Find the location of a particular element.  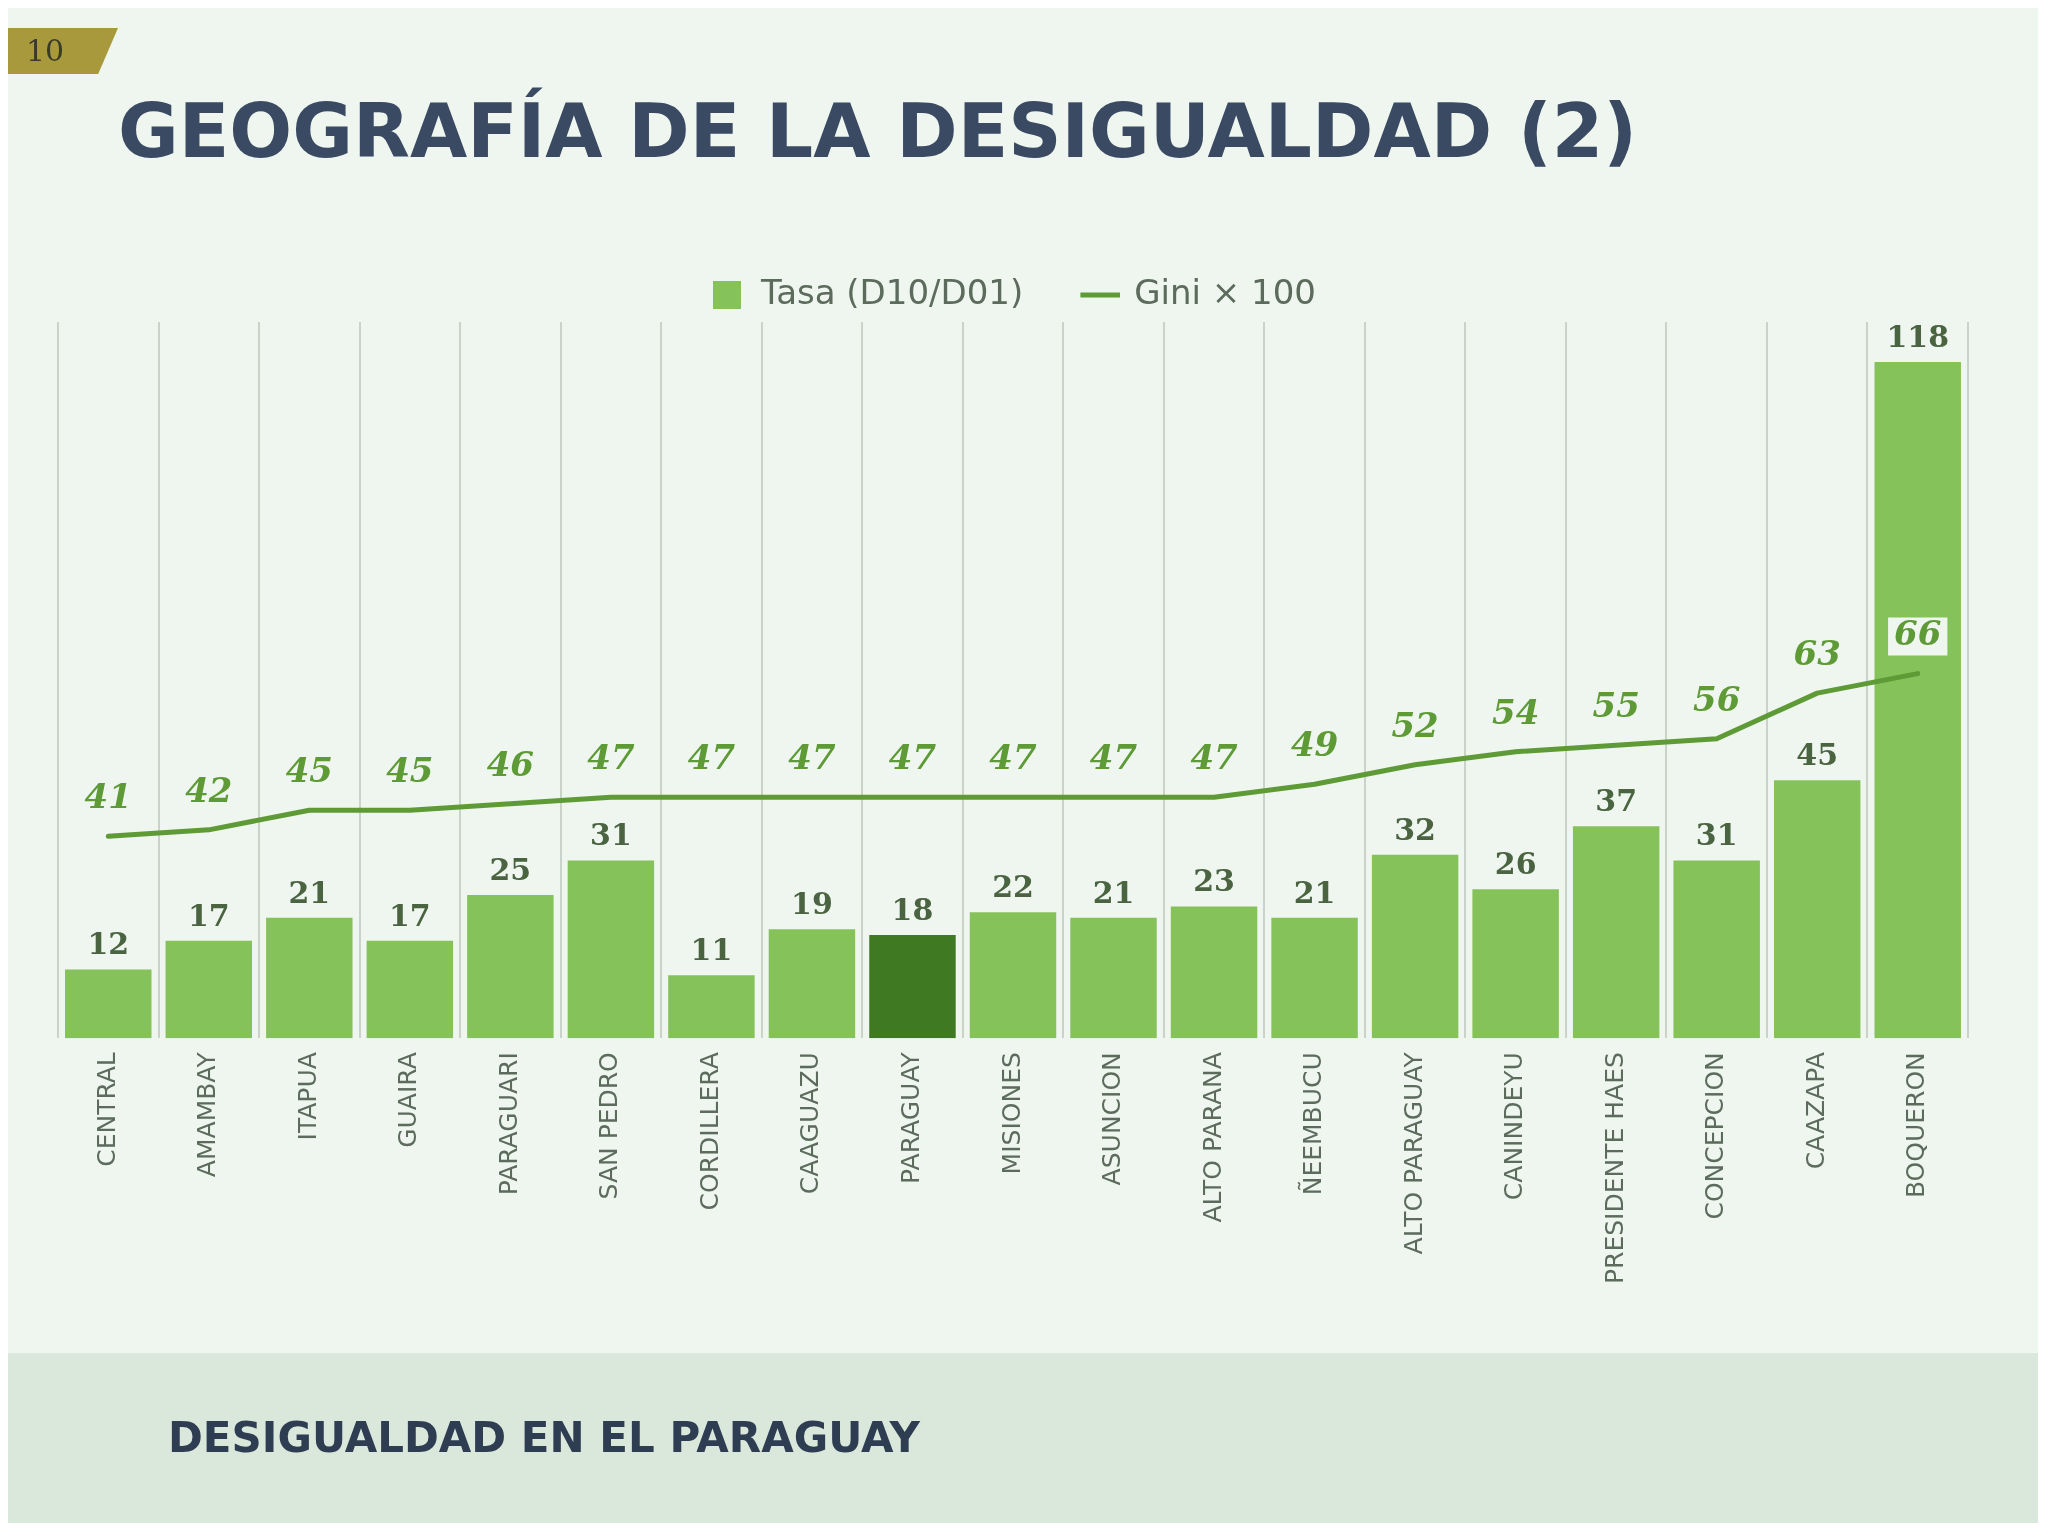

data-label: 46 is located at coordinates (510, 763).